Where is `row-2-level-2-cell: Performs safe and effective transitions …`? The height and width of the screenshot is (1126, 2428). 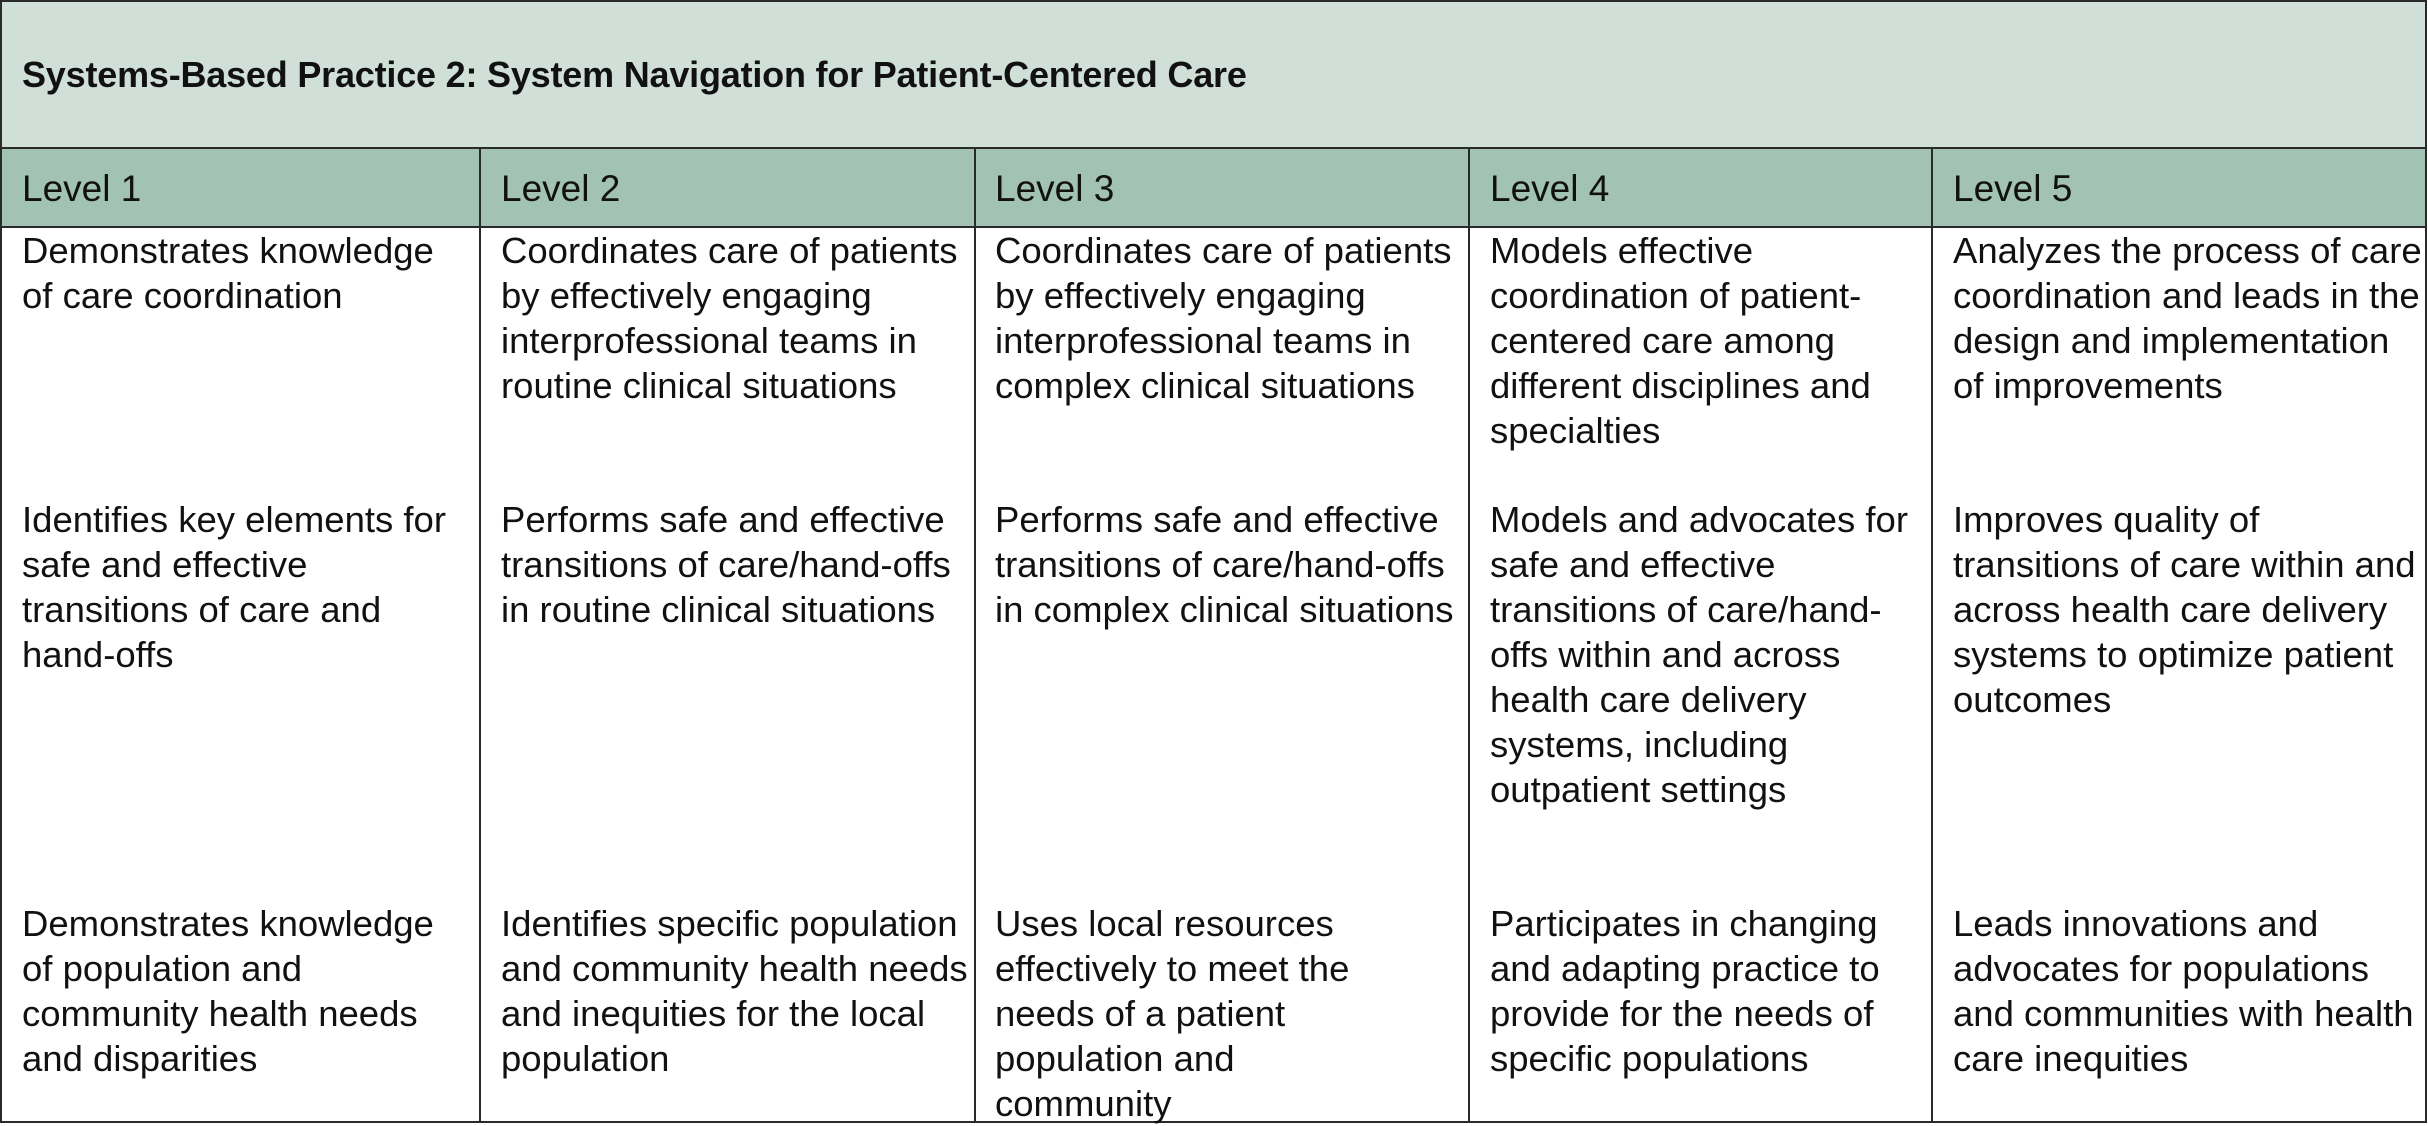 row-2-level-2-cell: Performs safe and effective transitions … is located at coordinates (726, 564).